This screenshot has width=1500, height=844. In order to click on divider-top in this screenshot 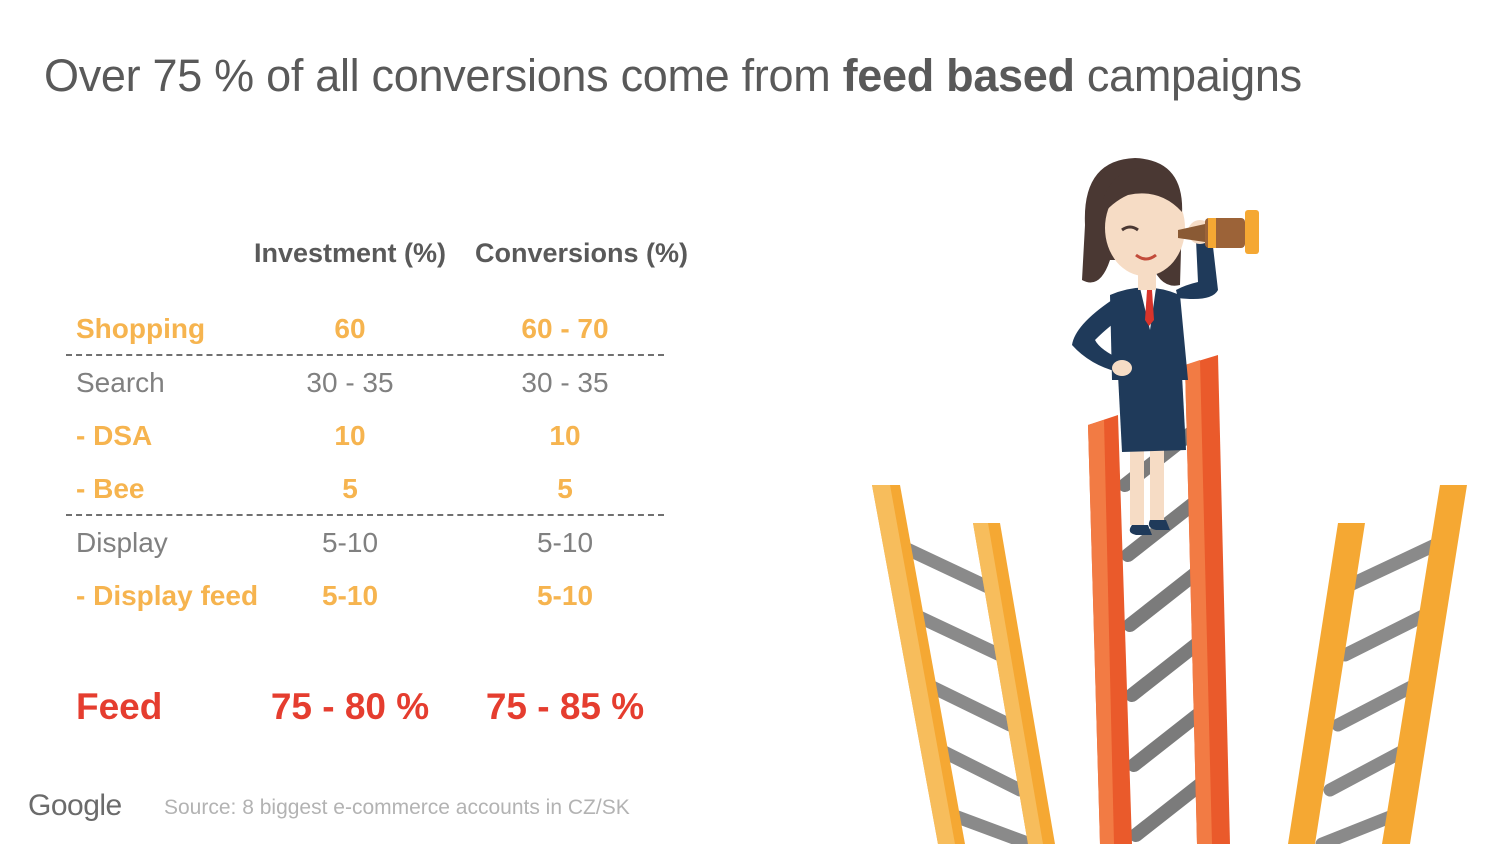, I will do `click(365, 355)`.